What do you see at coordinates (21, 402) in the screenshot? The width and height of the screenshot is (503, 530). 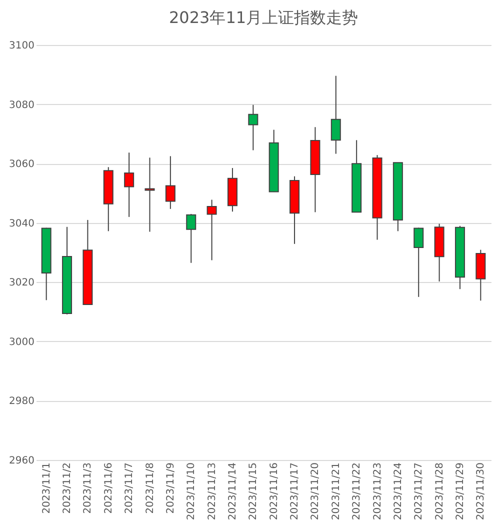 I see `y-tick-label: 2980` at bounding box center [21, 402].